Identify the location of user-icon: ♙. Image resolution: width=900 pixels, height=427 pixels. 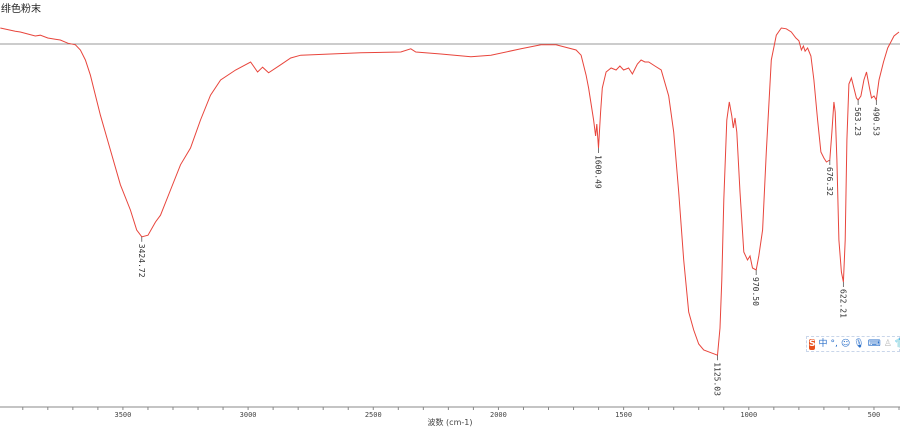
(887, 343).